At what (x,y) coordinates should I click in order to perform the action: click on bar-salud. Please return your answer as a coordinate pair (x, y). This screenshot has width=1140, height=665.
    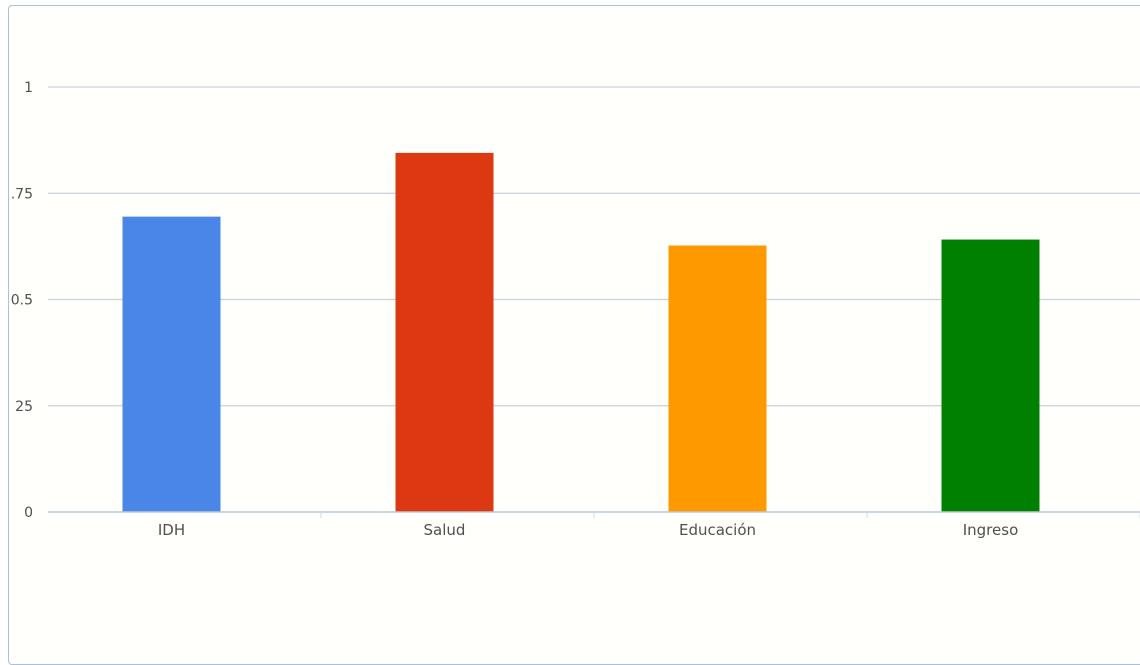
    Looking at the image, I should click on (444, 332).